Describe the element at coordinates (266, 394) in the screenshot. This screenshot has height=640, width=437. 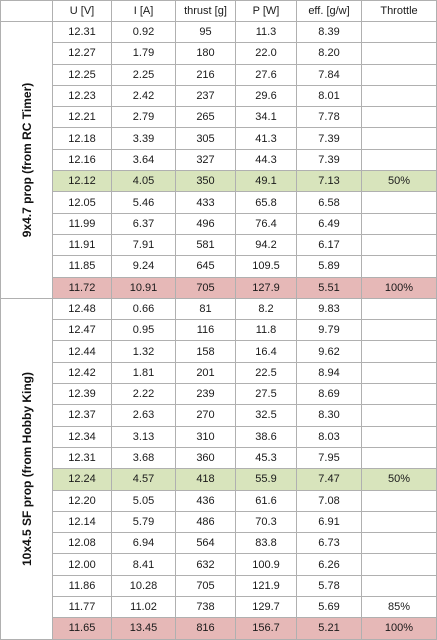
I see `power-cell: 27.5` at that location.